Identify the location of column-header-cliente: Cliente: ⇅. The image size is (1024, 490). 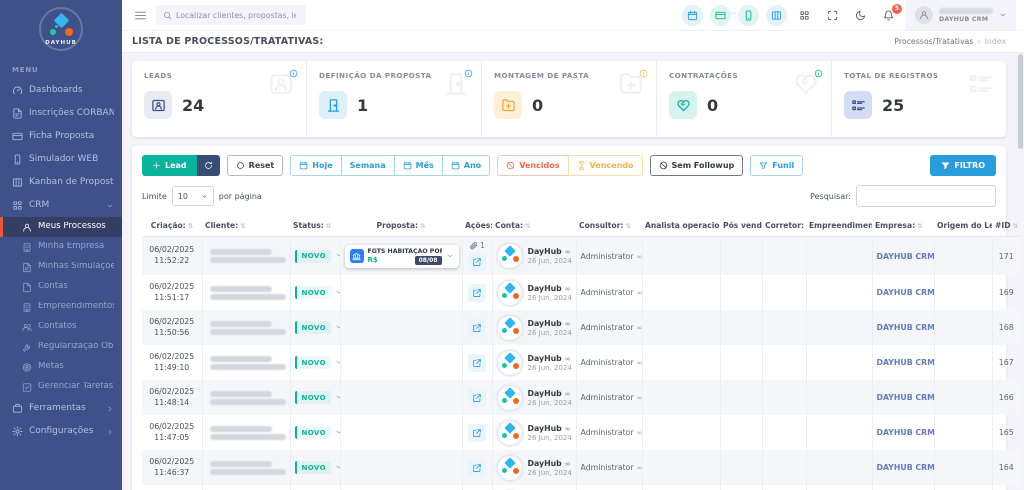
(246, 226).